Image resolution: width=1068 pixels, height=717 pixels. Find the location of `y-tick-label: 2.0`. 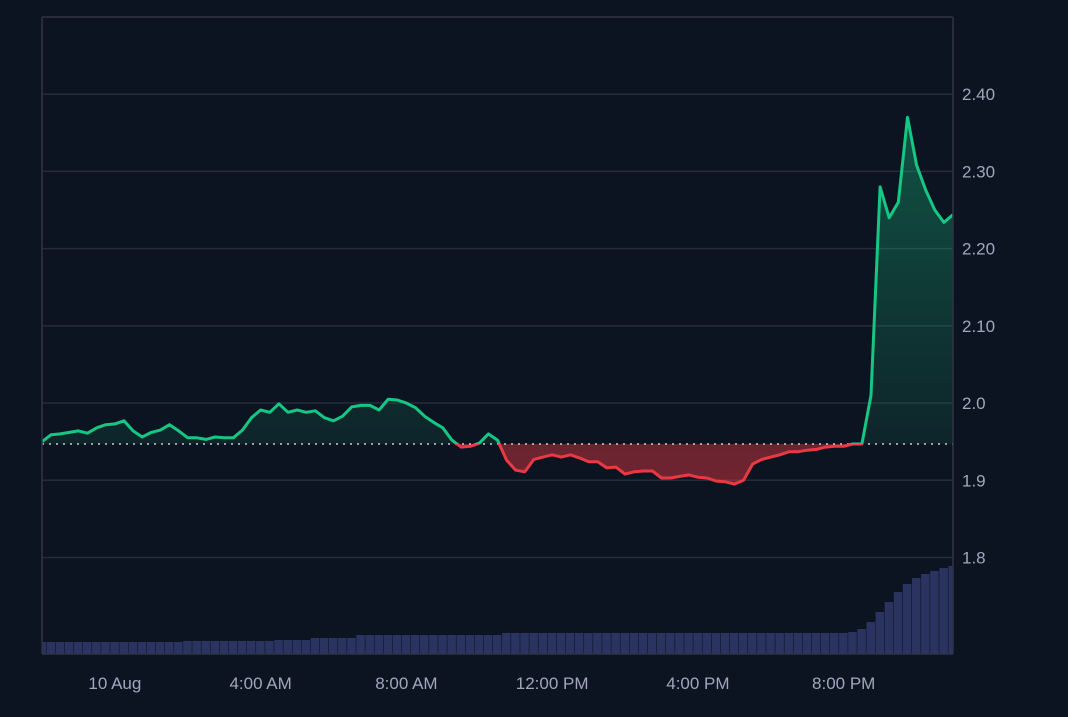

y-tick-label: 2.0 is located at coordinates (974, 403).